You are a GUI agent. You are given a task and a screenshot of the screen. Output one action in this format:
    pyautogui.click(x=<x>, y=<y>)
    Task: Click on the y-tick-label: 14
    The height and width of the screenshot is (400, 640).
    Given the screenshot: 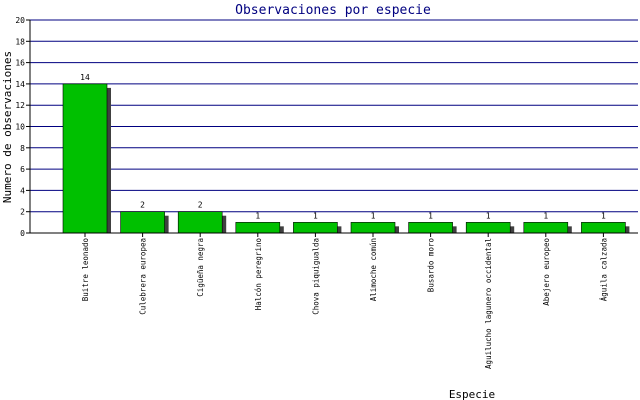 What is the action you would take?
    pyautogui.click(x=20, y=84)
    